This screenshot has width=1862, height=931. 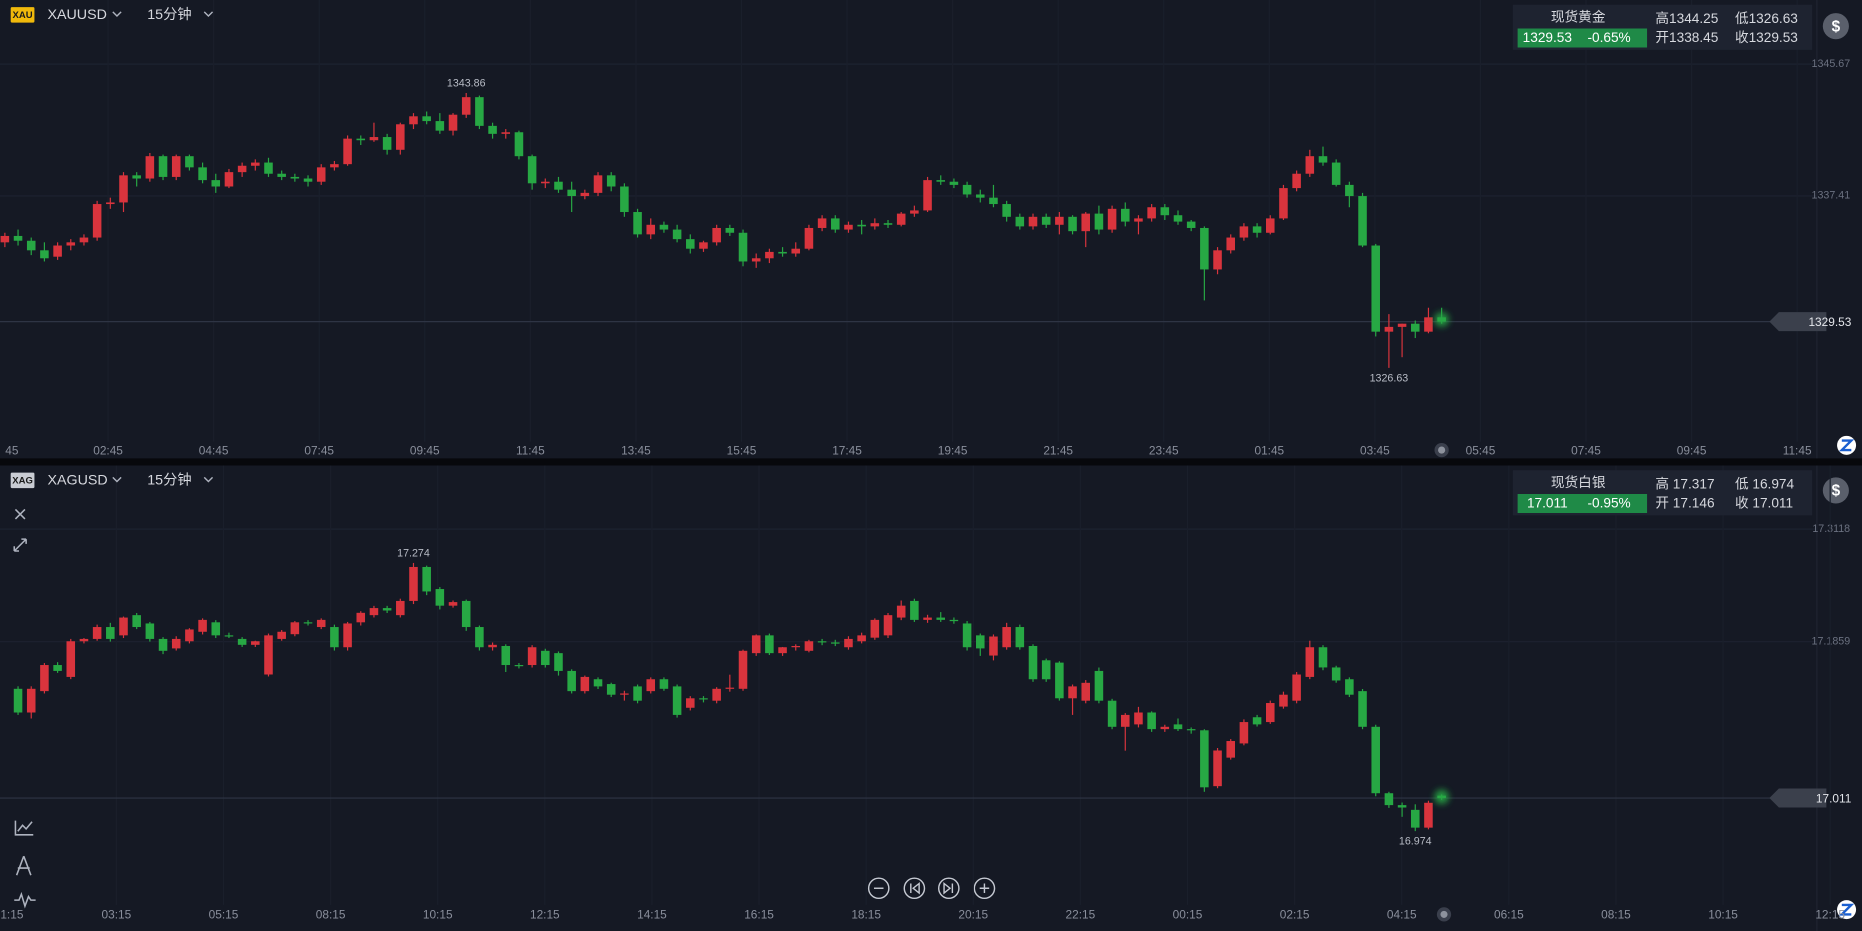 I want to click on symbol: XAGUSD, so click(x=78, y=481).